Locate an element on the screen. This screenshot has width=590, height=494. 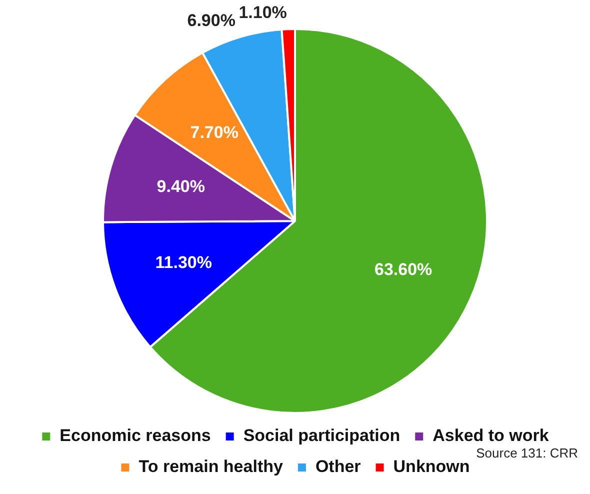
data-label: 7.70% is located at coordinates (214, 132).